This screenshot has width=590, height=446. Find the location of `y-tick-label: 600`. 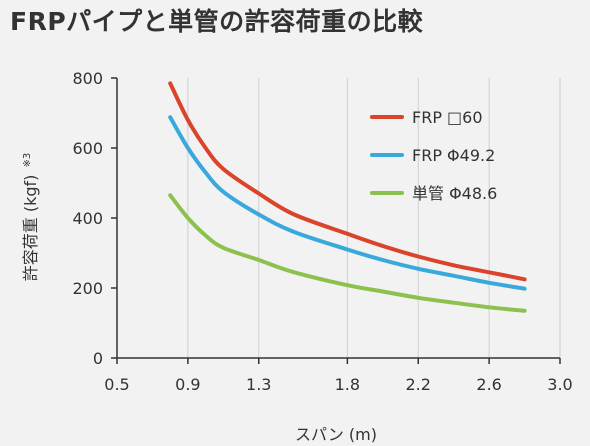

y-tick-label: 600 is located at coordinates (87, 148).